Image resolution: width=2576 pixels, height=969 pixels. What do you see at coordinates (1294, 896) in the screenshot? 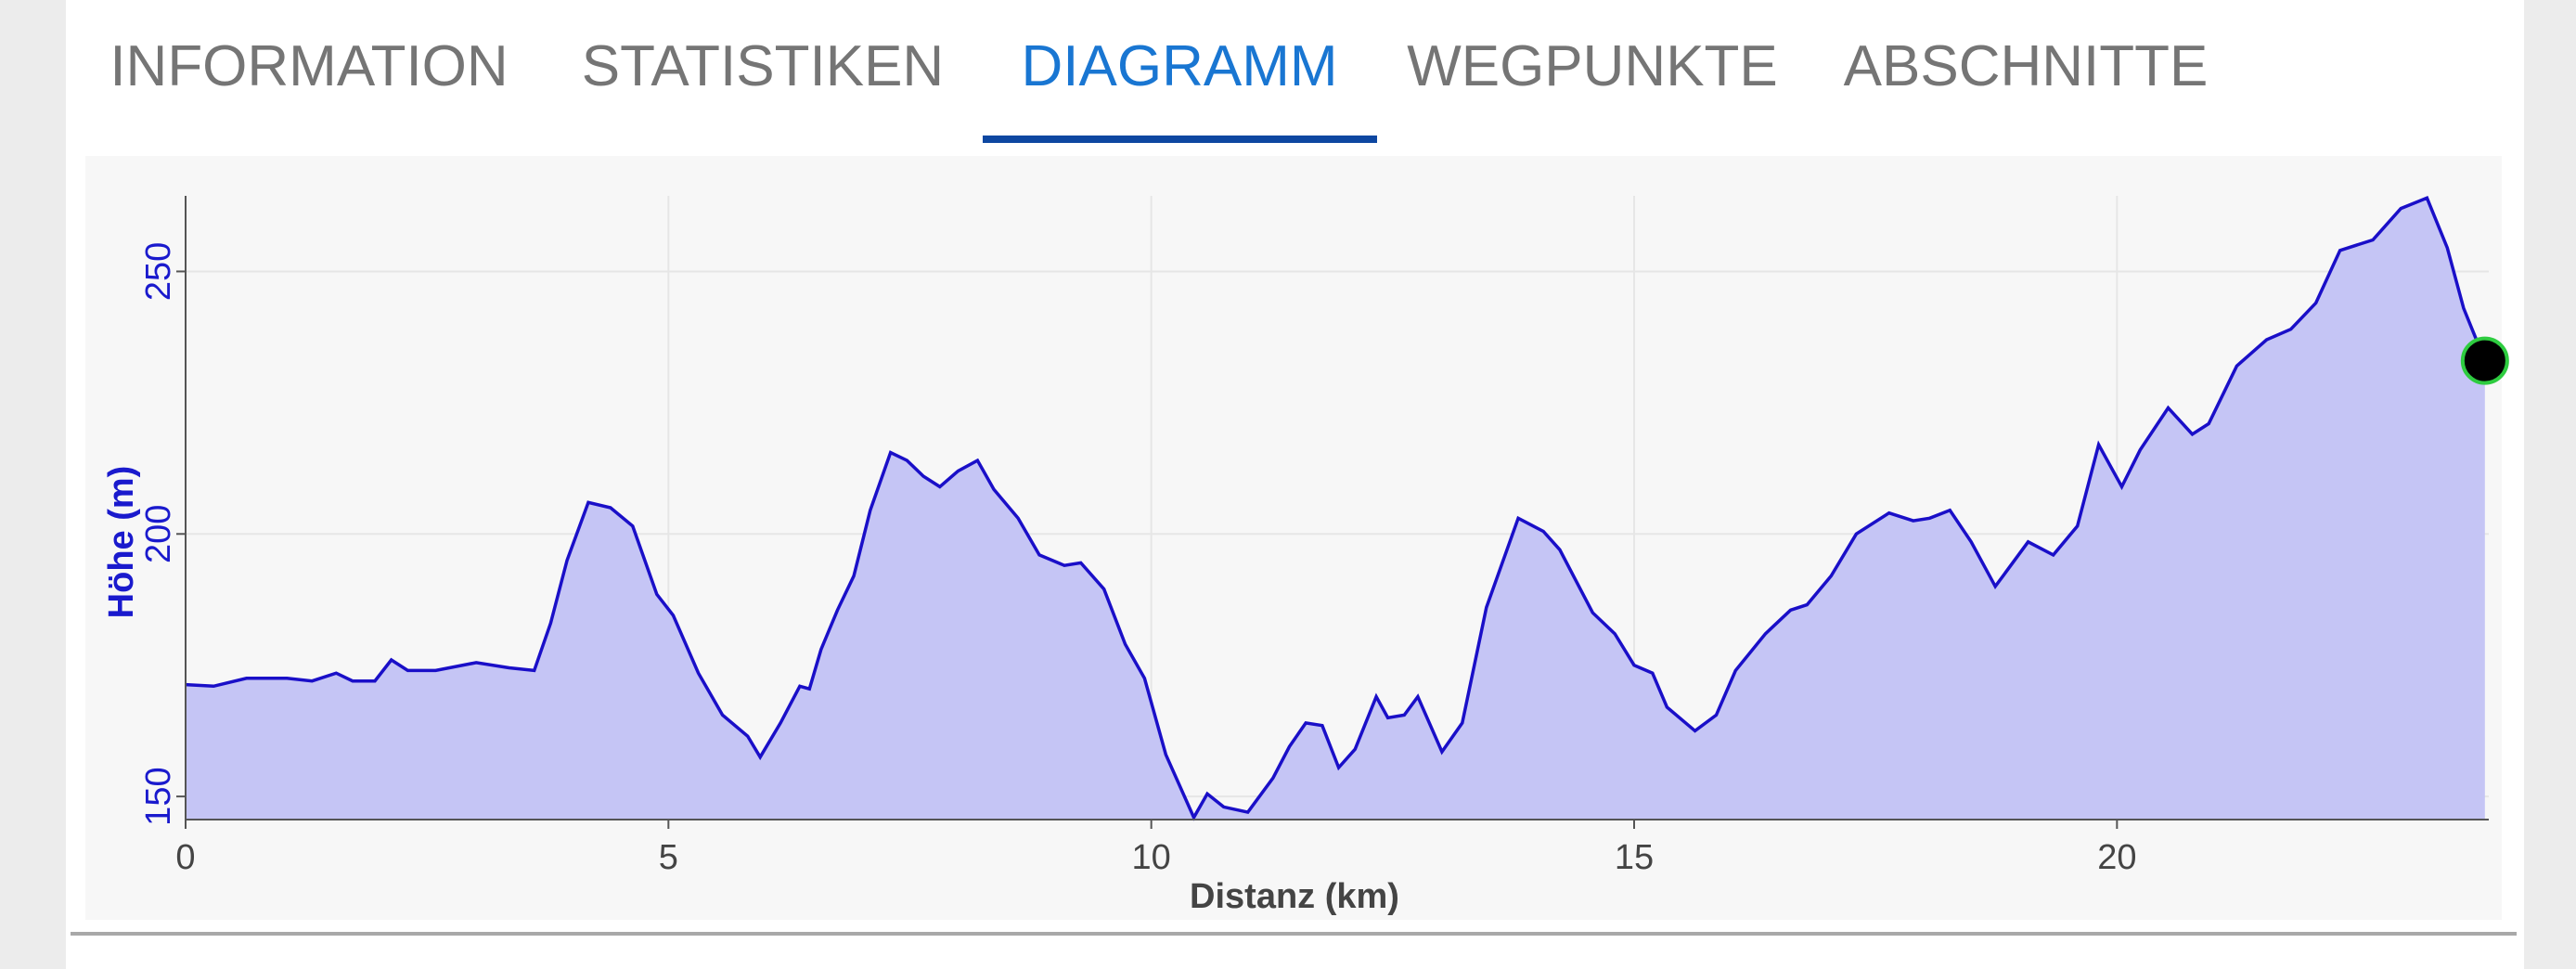
I see `x-axis-label: Distanz (km)` at bounding box center [1294, 896].